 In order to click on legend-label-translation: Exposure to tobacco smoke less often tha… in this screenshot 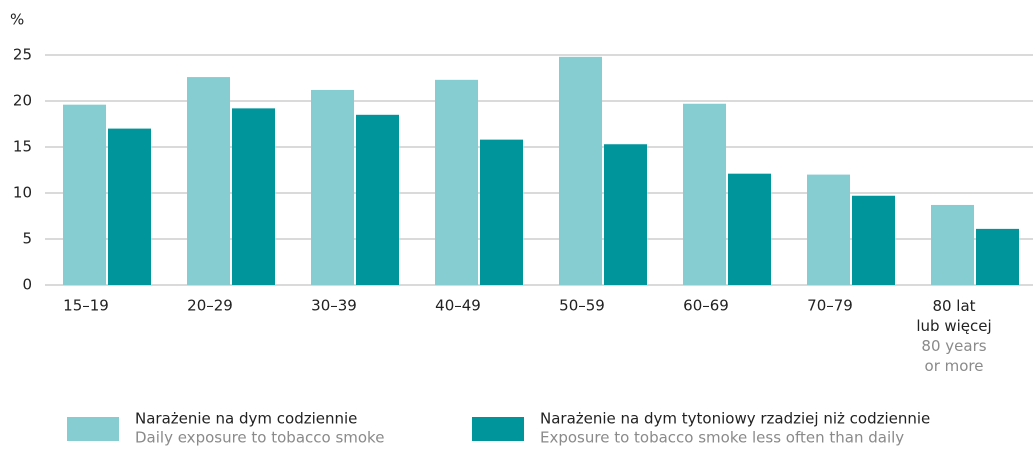, I will do `click(722, 438)`.